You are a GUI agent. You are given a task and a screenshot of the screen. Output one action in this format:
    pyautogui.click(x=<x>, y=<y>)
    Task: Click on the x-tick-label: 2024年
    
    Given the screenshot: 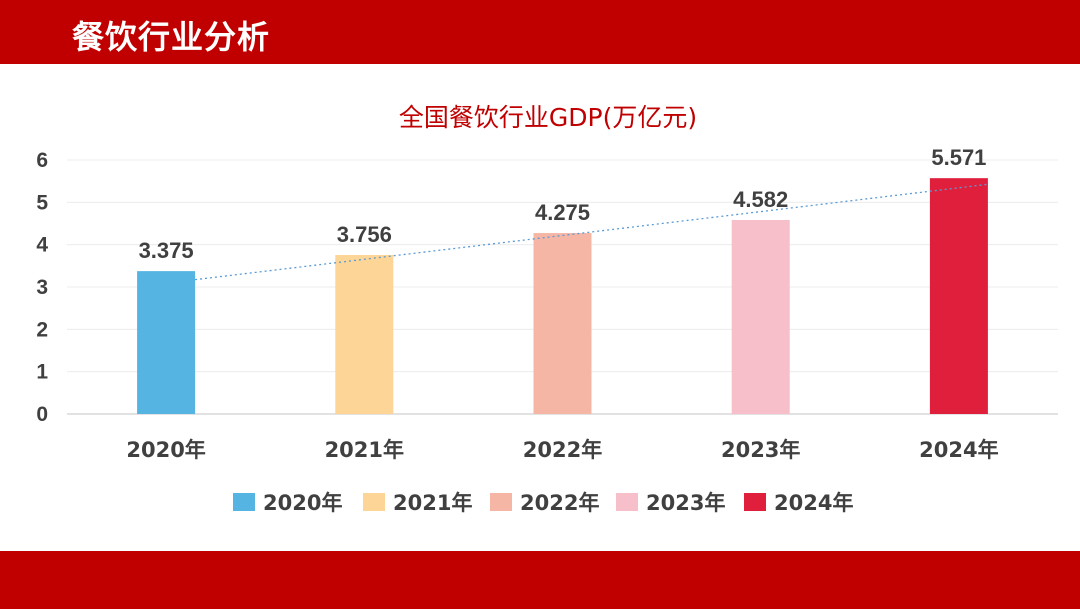 What is the action you would take?
    pyautogui.click(x=958, y=450)
    